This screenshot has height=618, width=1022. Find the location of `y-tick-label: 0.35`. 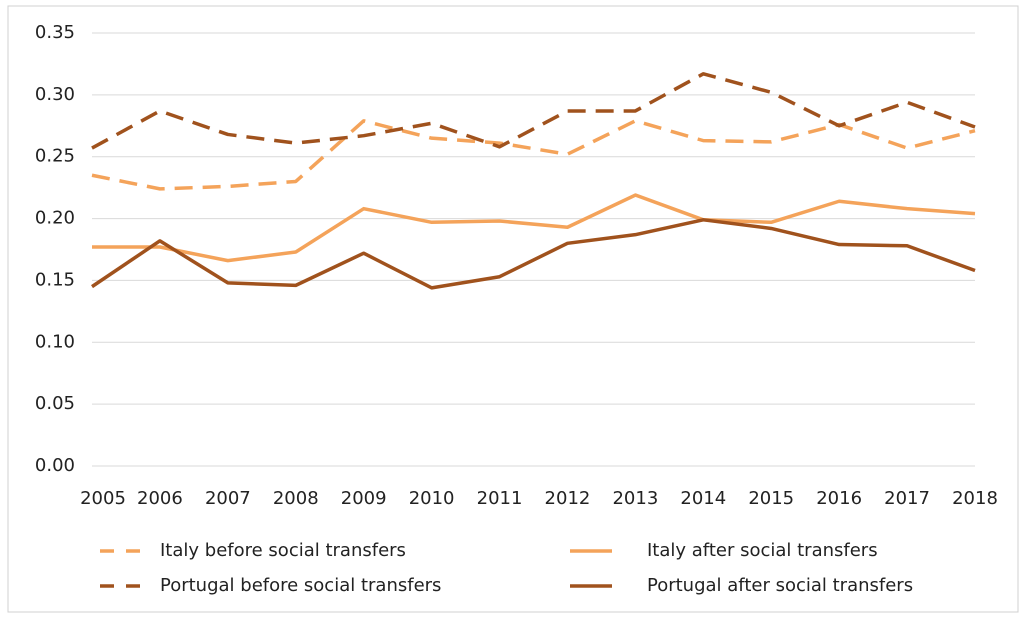

y-tick-label: 0.35 is located at coordinates (55, 32).